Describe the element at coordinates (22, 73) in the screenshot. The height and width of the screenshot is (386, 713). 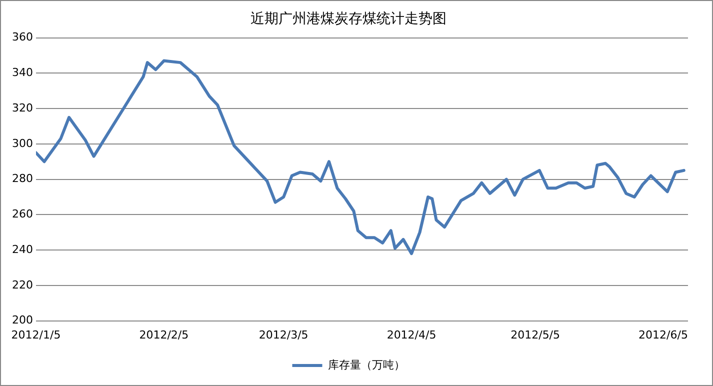
I see `y-tick-label: 340` at that location.